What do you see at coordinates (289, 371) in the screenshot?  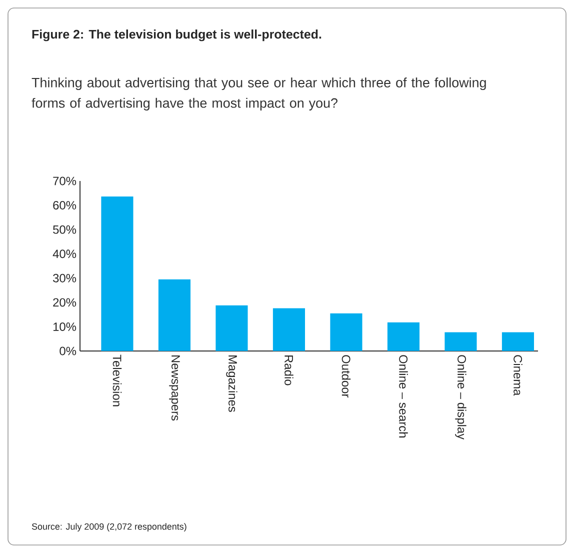 I see `x-tick-label: Radio` at bounding box center [289, 371].